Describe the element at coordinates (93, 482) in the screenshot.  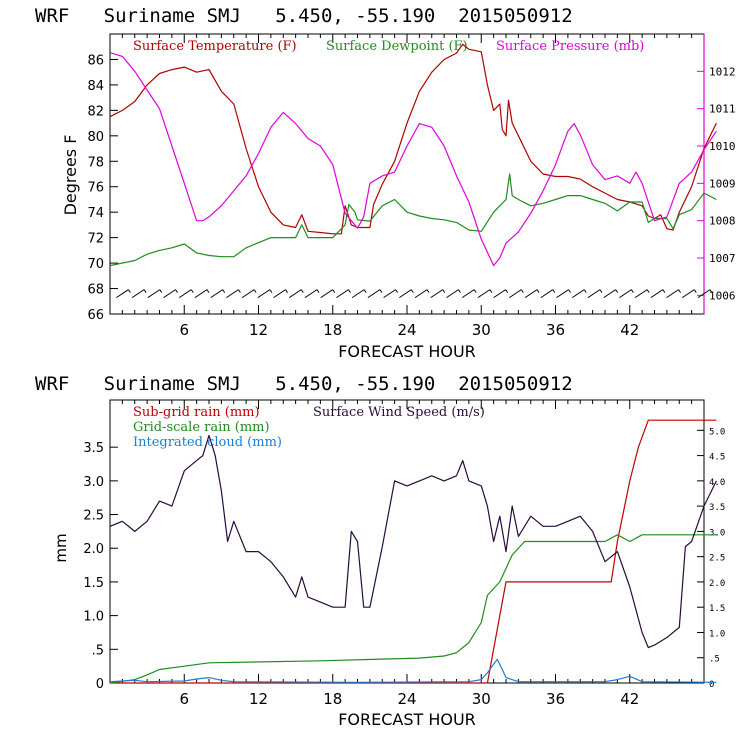
I see `y-tick-label: 3.0` at that location.